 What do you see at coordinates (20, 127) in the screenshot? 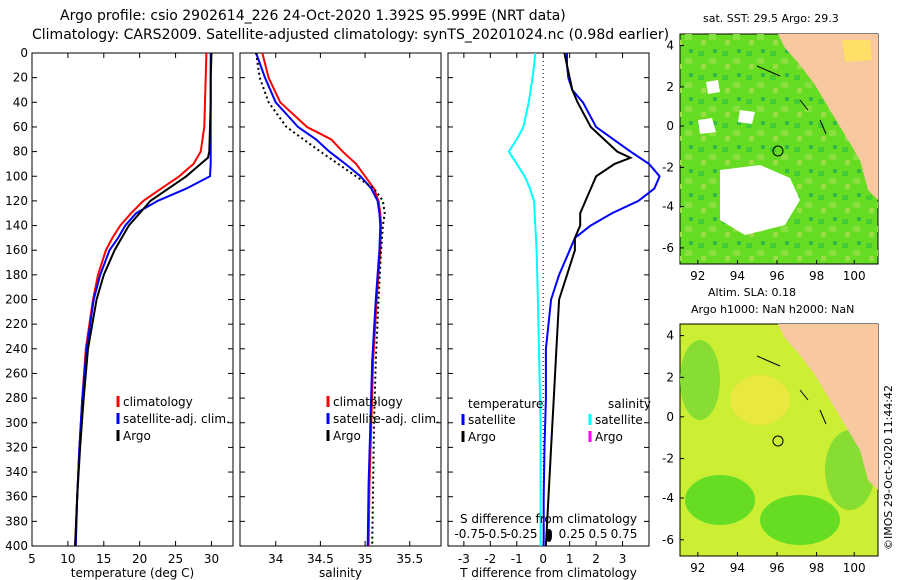
I see `depth-tick-label: 60` at bounding box center [20, 127].